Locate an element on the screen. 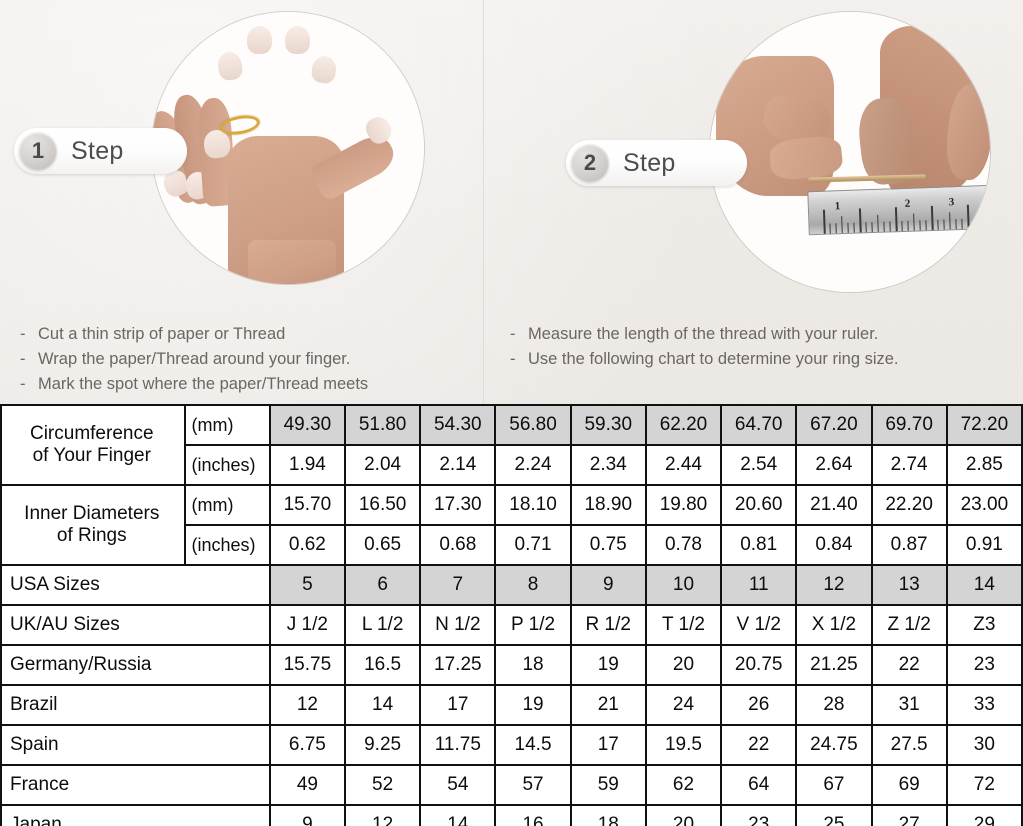 The width and height of the screenshot is (1023, 826). group-0-row-1-value: 2.64 is located at coordinates (834, 465).